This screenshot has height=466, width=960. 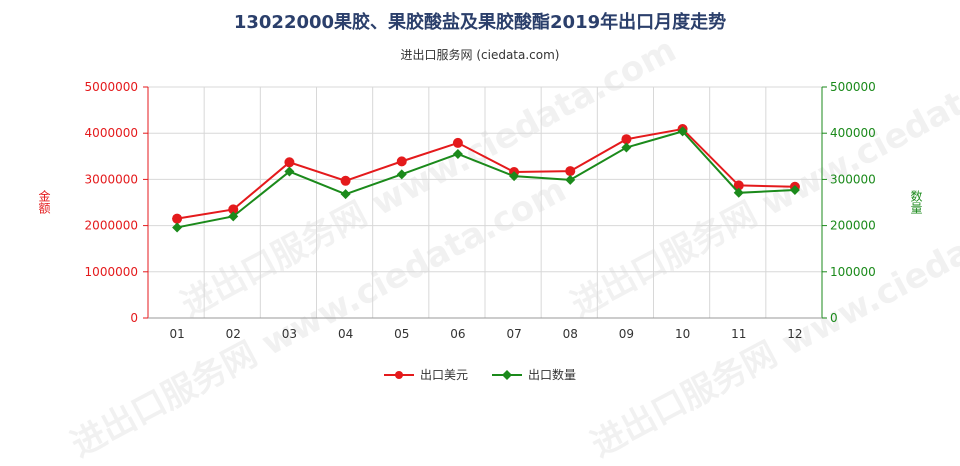 I want to click on right-tick-label: 100000, so click(x=853, y=272).